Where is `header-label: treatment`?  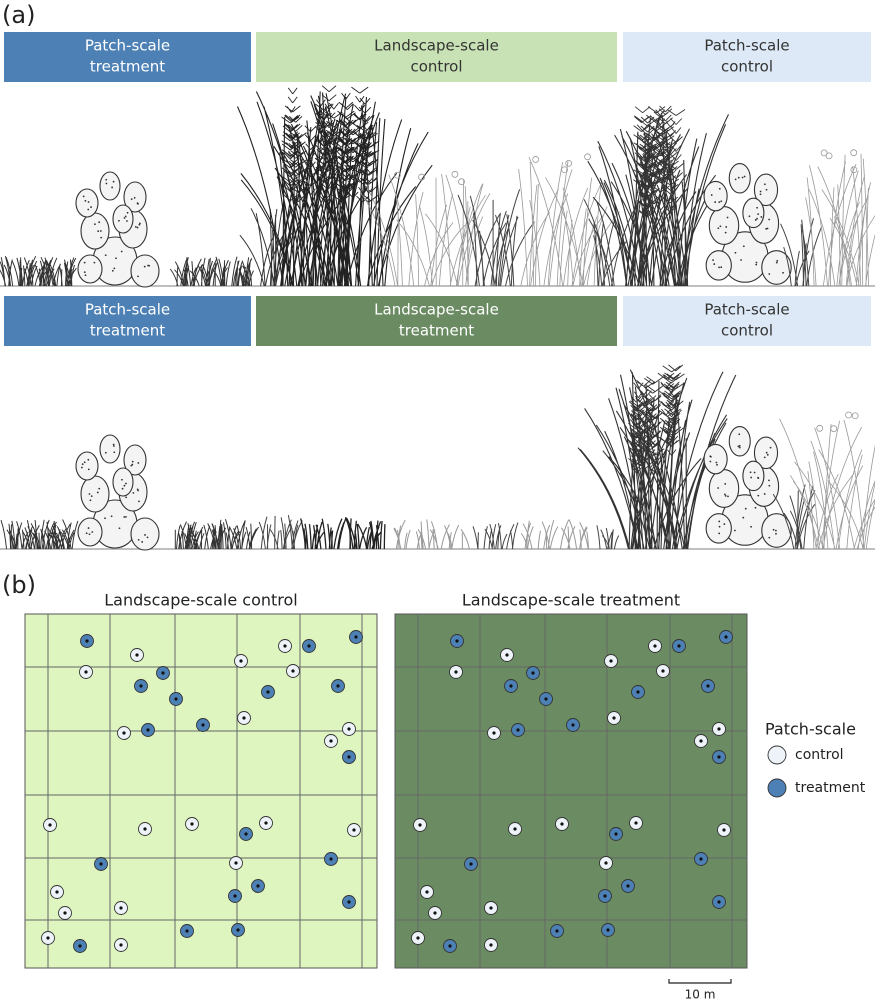 header-label: treatment is located at coordinates (127, 331).